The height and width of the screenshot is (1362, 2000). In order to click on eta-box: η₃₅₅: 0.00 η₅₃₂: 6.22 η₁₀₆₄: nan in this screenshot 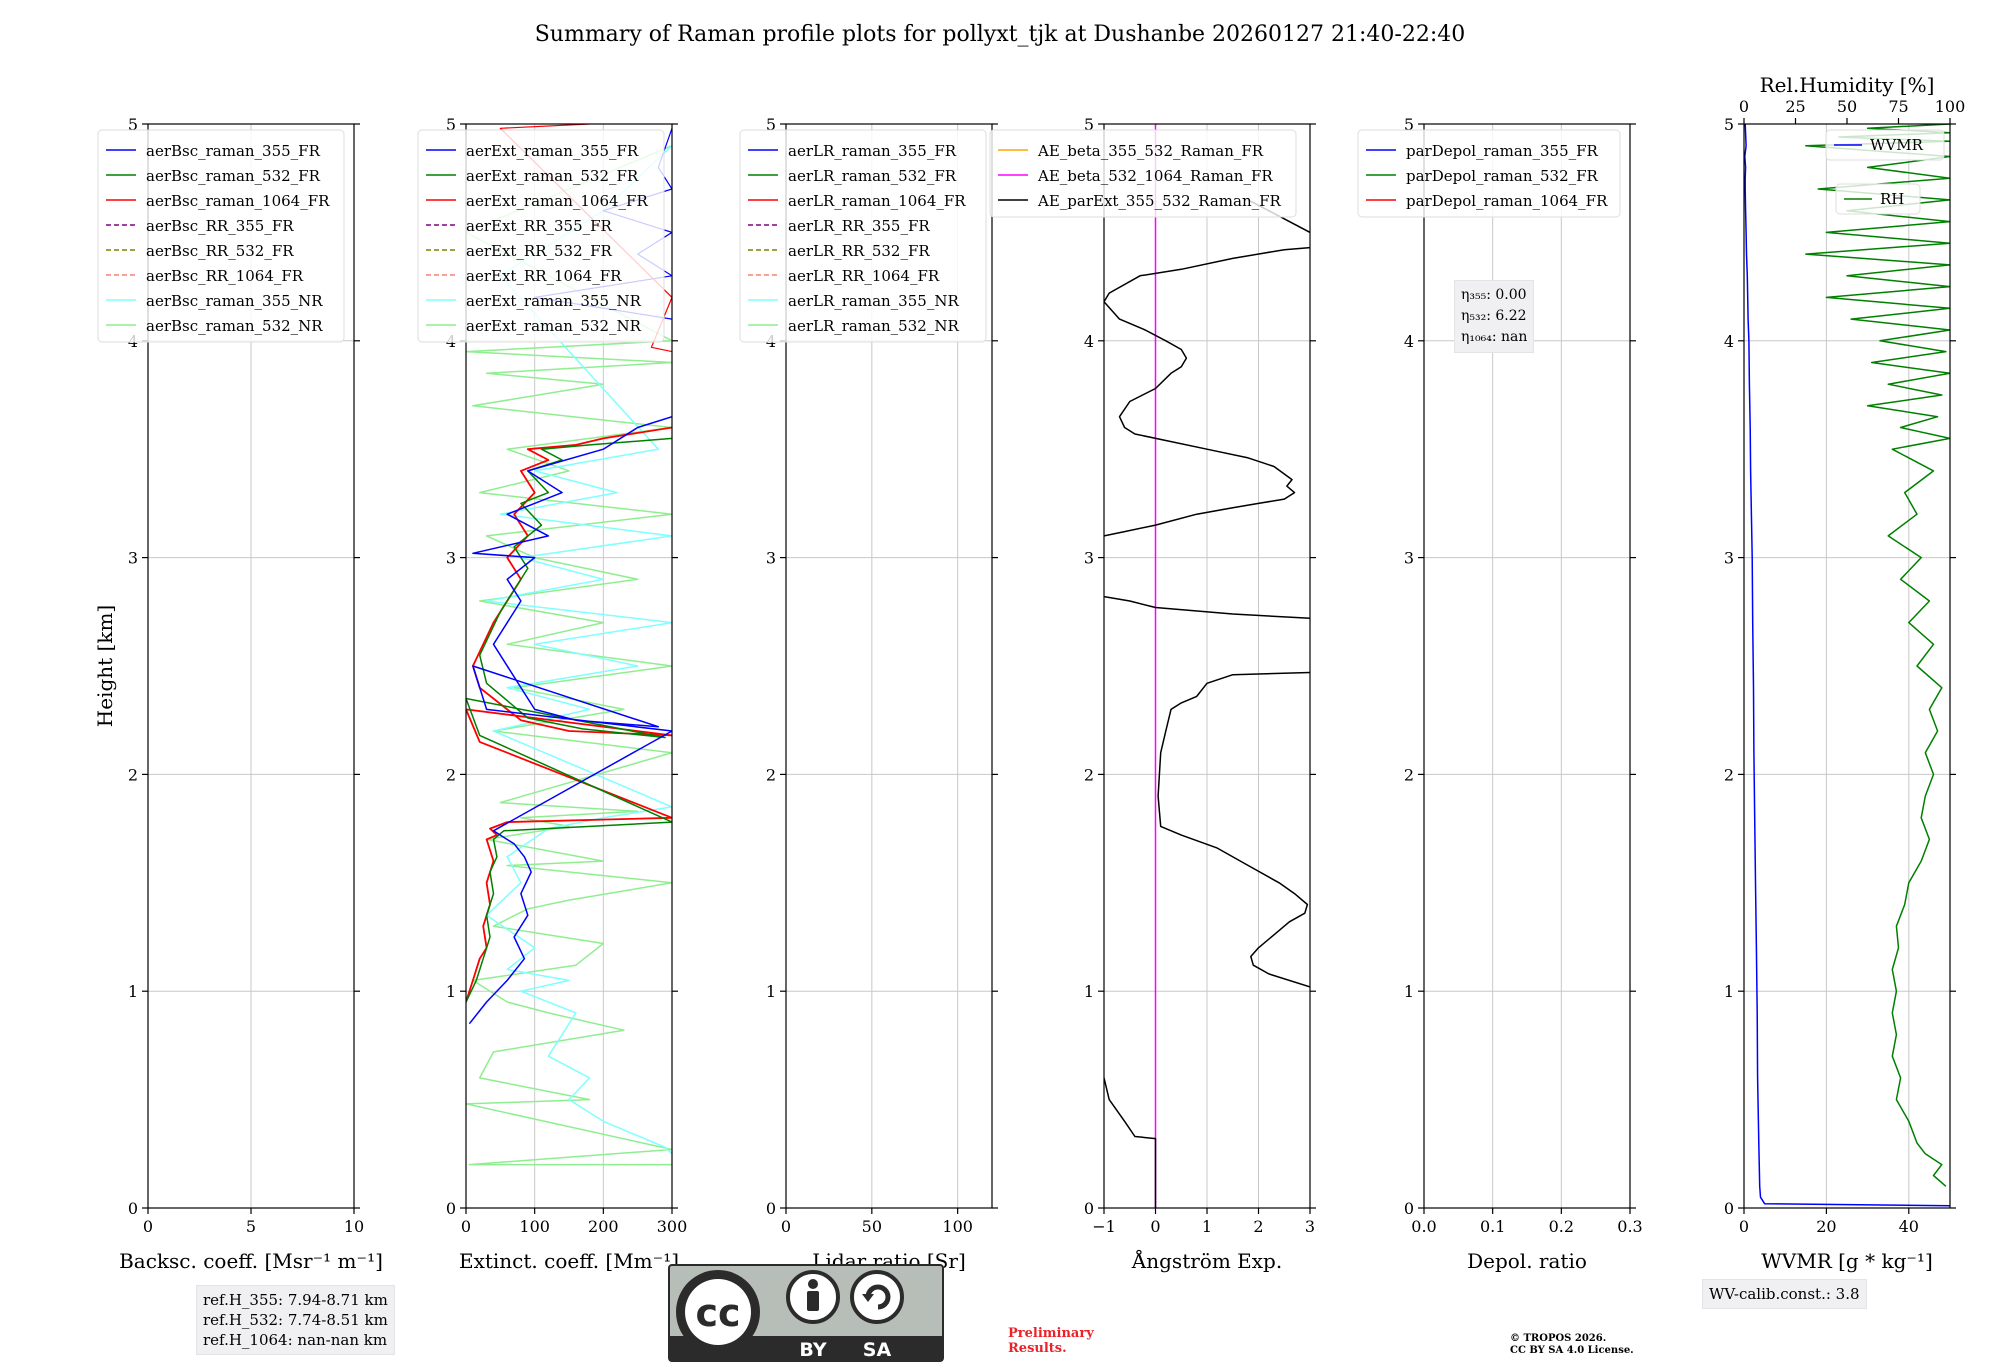, I will do `click(1494, 316)`.